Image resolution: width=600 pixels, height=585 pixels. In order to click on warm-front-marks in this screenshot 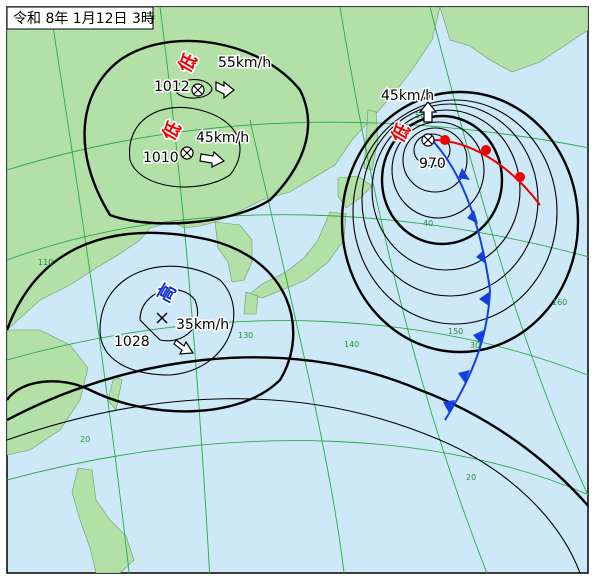, I will do `click(482, 158)`.